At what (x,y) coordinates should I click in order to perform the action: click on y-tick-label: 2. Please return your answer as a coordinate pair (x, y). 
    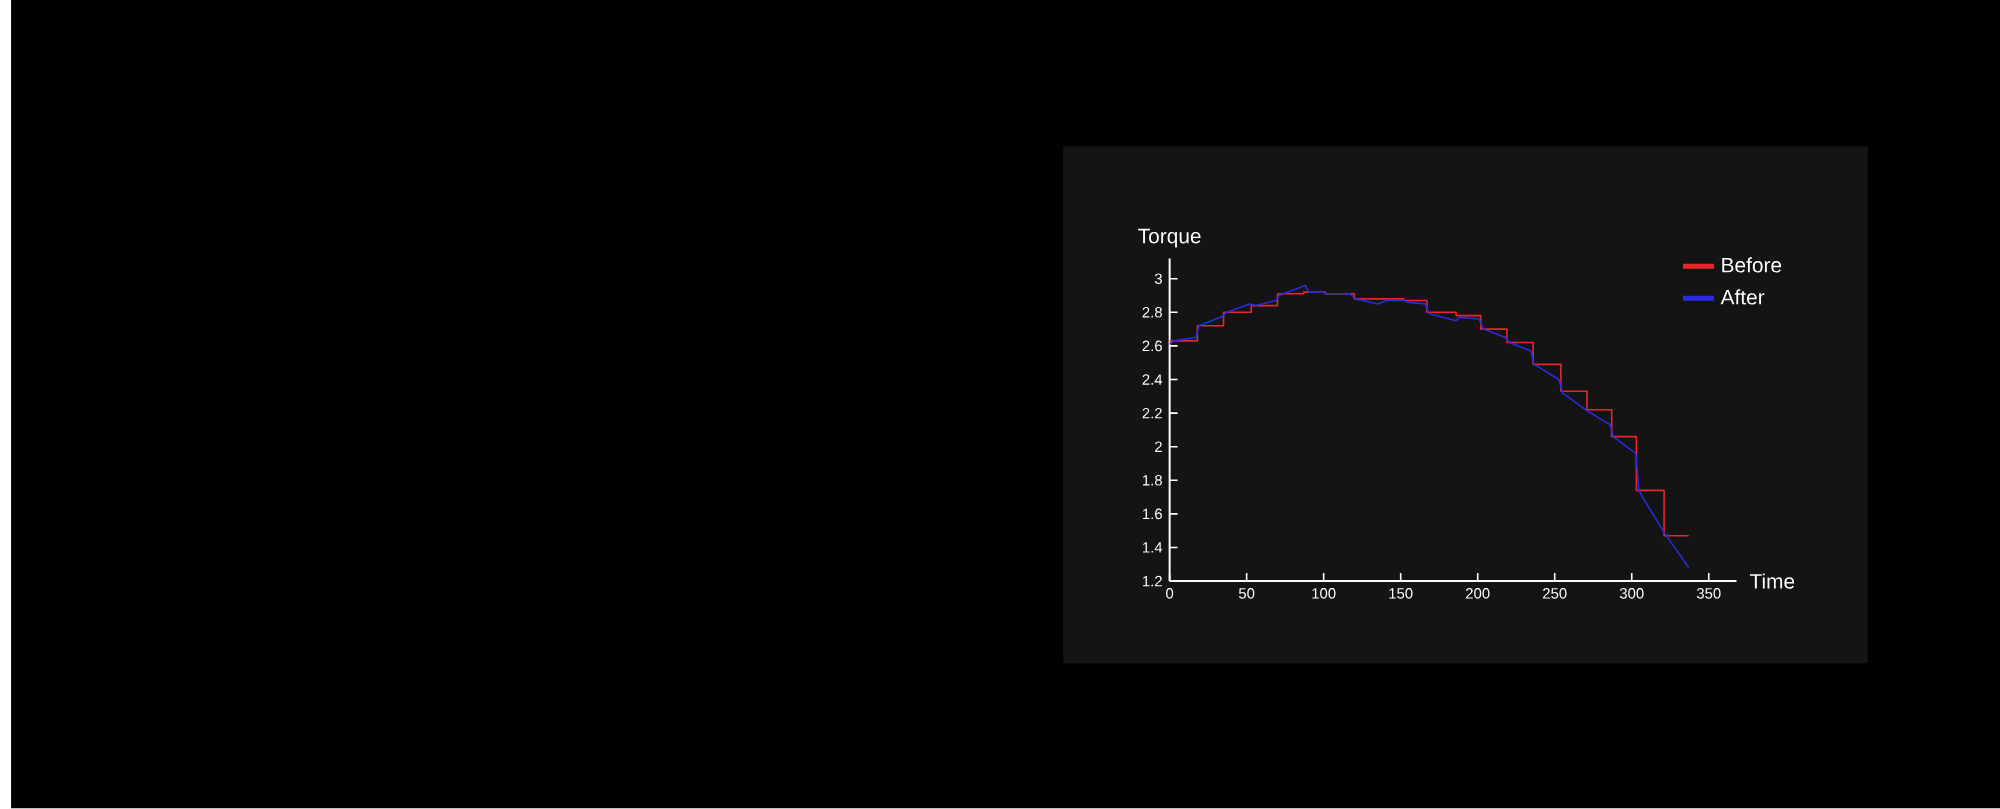
    Looking at the image, I should click on (1158, 447).